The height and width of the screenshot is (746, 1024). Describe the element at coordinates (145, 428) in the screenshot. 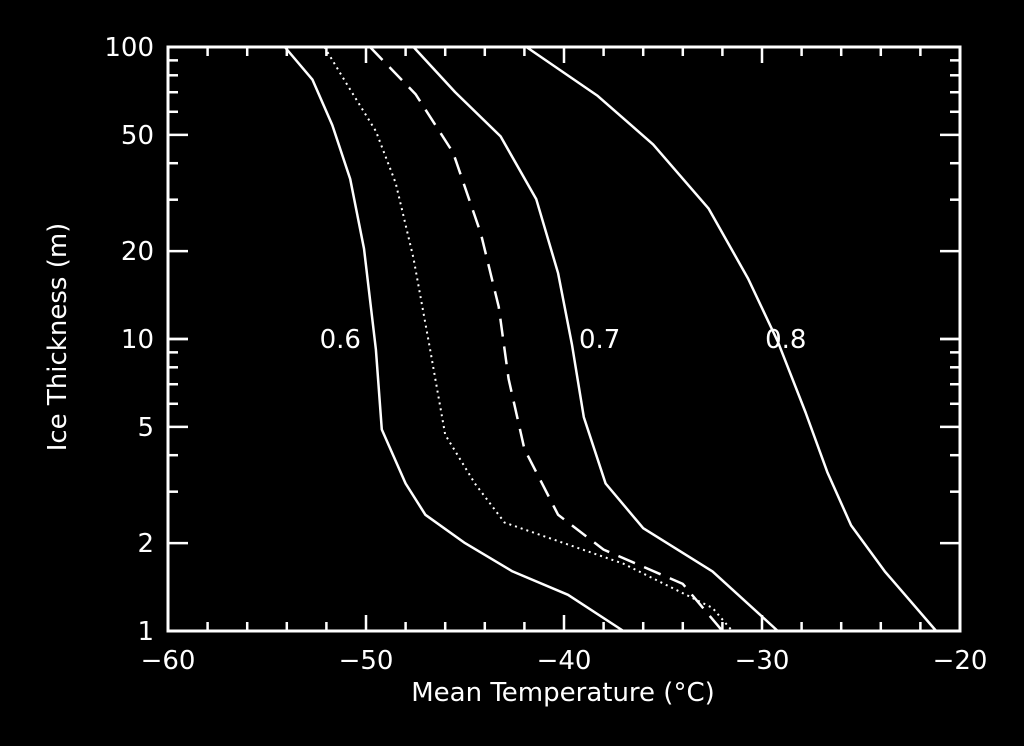

I see `y-tick-label: 5` at that location.